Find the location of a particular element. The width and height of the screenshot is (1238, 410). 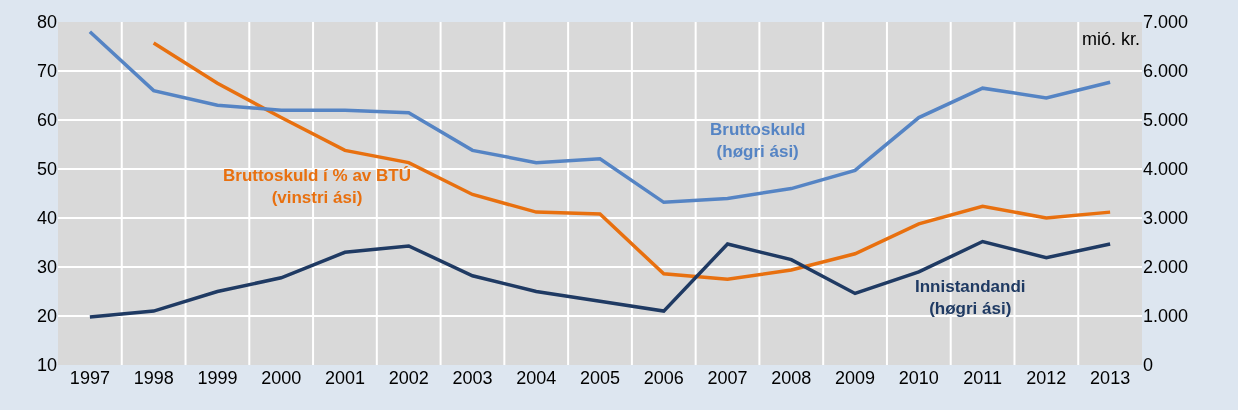

x-tick-label: 2005 is located at coordinates (600, 378).